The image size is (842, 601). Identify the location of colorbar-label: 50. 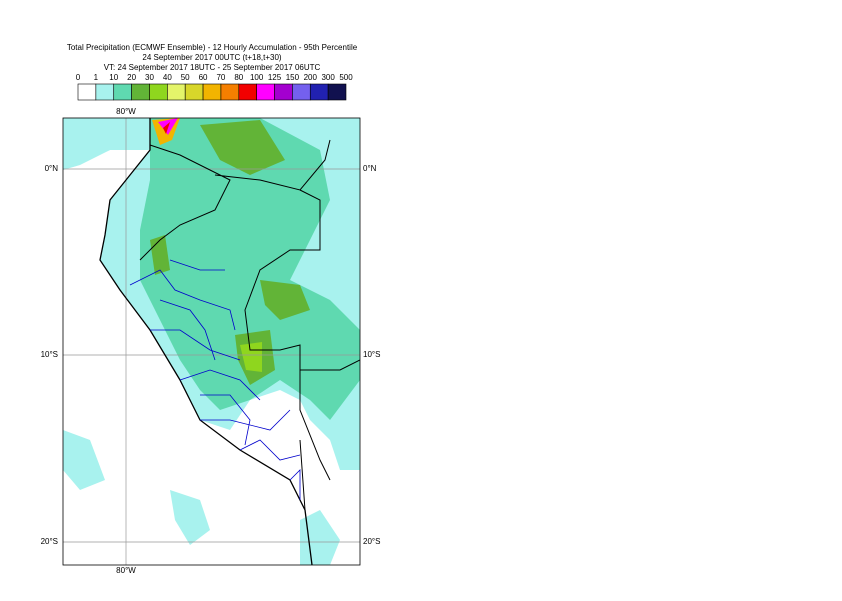
(185, 77).